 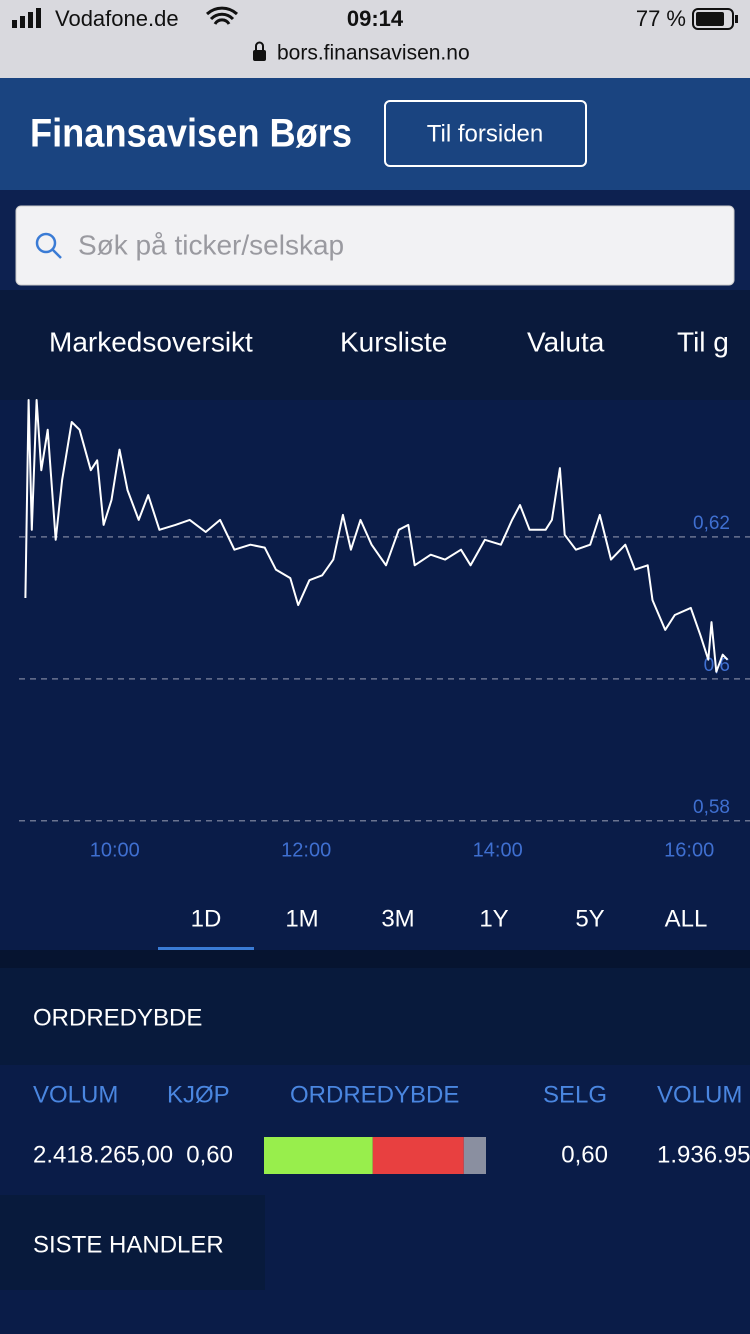 I want to click on sell-volume: 1.936.95, so click(x=703, y=1154).